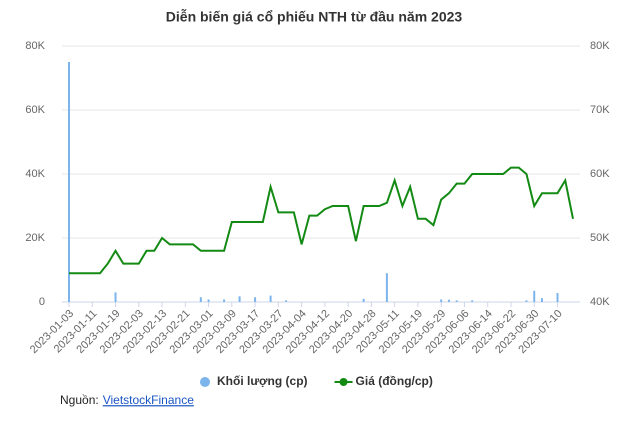 This screenshot has width=628, height=431. I want to click on y-tick-label: 80K, so click(35, 46).